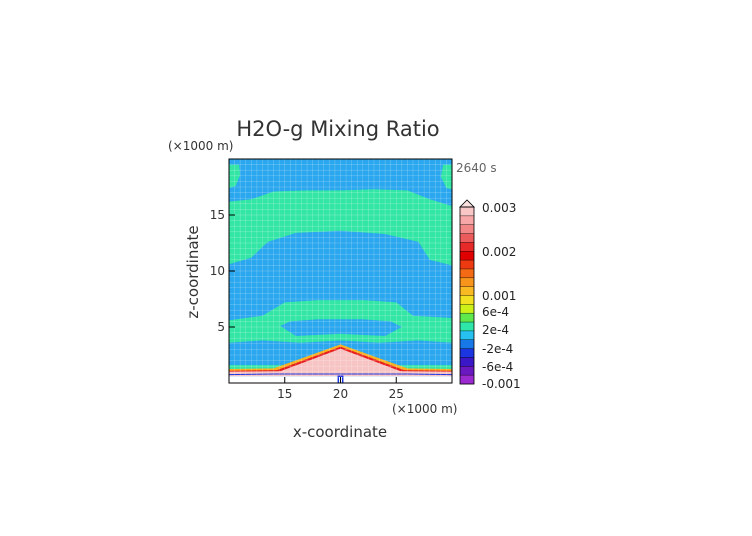 This screenshot has width=752, height=536. Describe the element at coordinates (340, 362) in the screenshot. I see `contour-core-pink` at that location.